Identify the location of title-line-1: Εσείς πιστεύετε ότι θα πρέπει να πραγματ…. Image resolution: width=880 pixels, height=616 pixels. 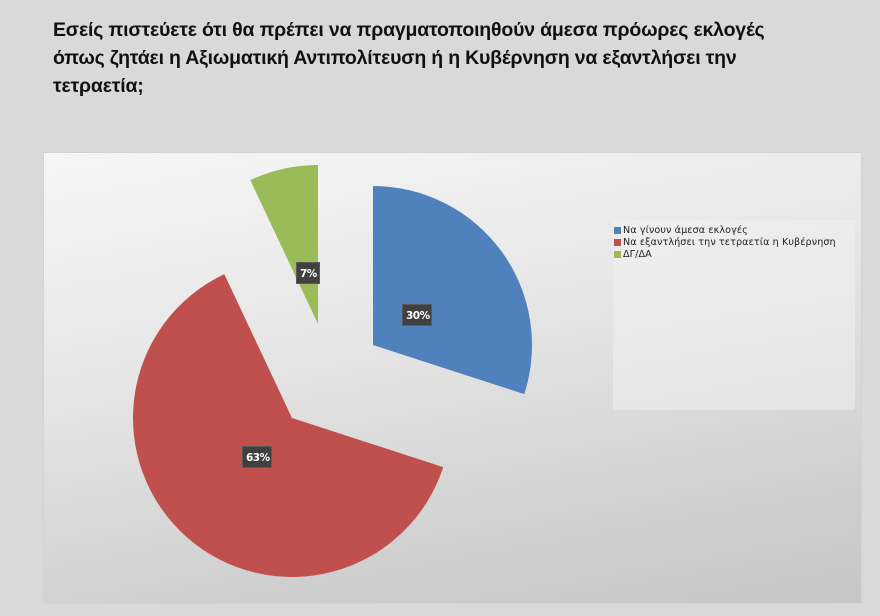
(409, 30).